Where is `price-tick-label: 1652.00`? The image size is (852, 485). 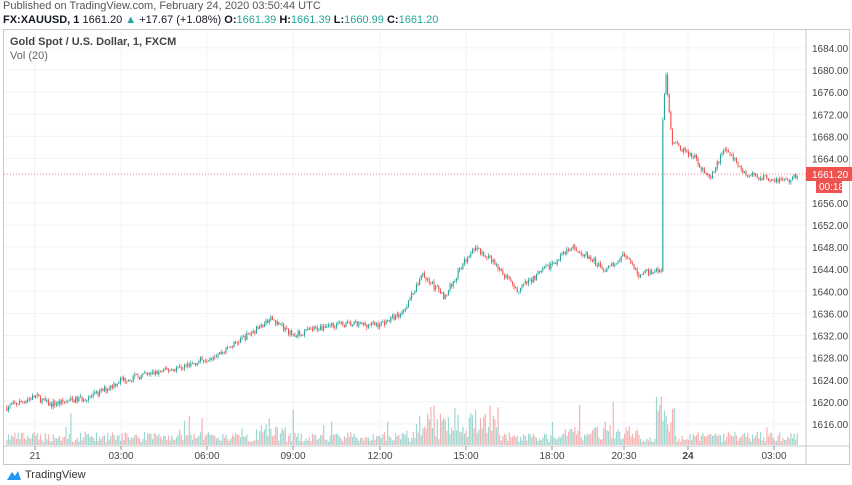
price-tick-label: 1652.00 is located at coordinates (830, 226).